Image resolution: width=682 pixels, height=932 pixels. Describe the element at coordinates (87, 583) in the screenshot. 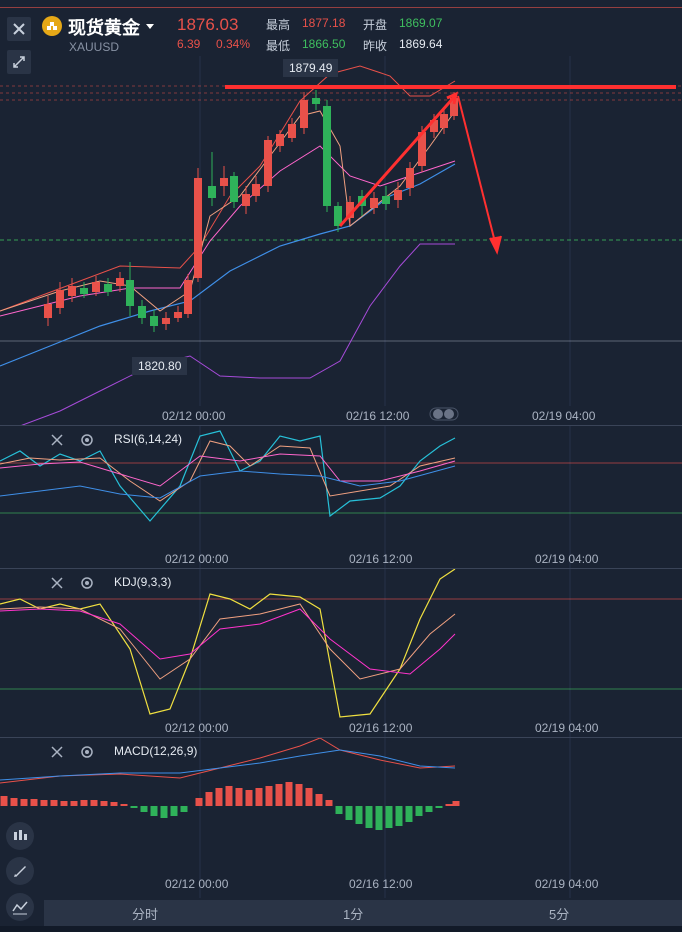

I see `settings-kdj-icon` at that location.